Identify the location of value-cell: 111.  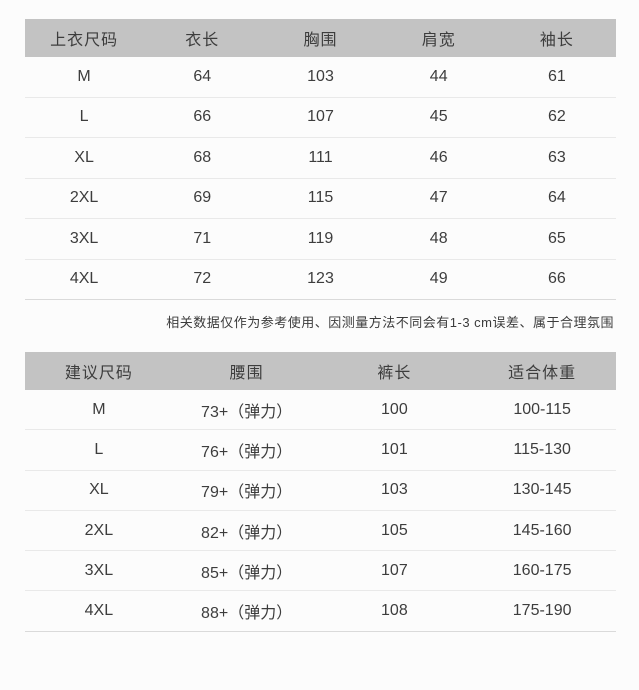
(320, 157).